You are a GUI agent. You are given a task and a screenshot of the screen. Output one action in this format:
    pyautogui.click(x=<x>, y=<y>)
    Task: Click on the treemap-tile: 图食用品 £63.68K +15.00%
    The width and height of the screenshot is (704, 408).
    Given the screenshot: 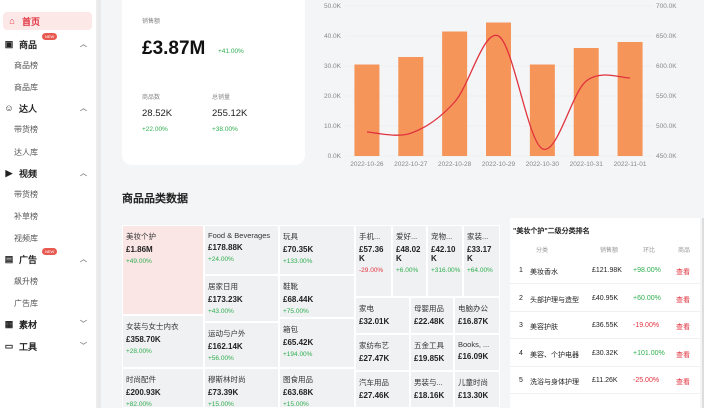 What is the action you would take?
    pyautogui.click(x=317, y=388)
    